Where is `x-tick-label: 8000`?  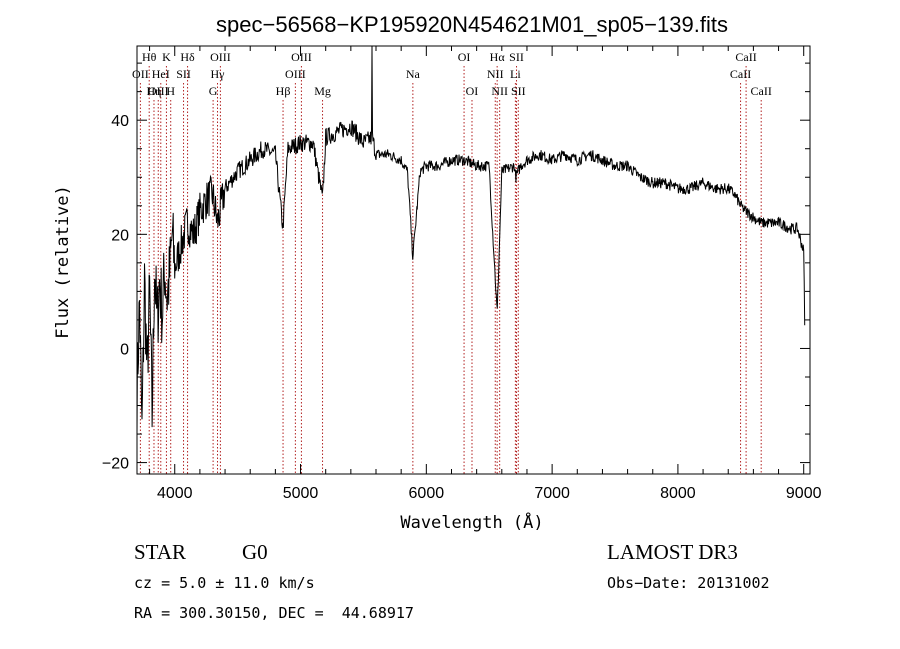
x-tick-label: 8000 is located at coordinates (678, 493).